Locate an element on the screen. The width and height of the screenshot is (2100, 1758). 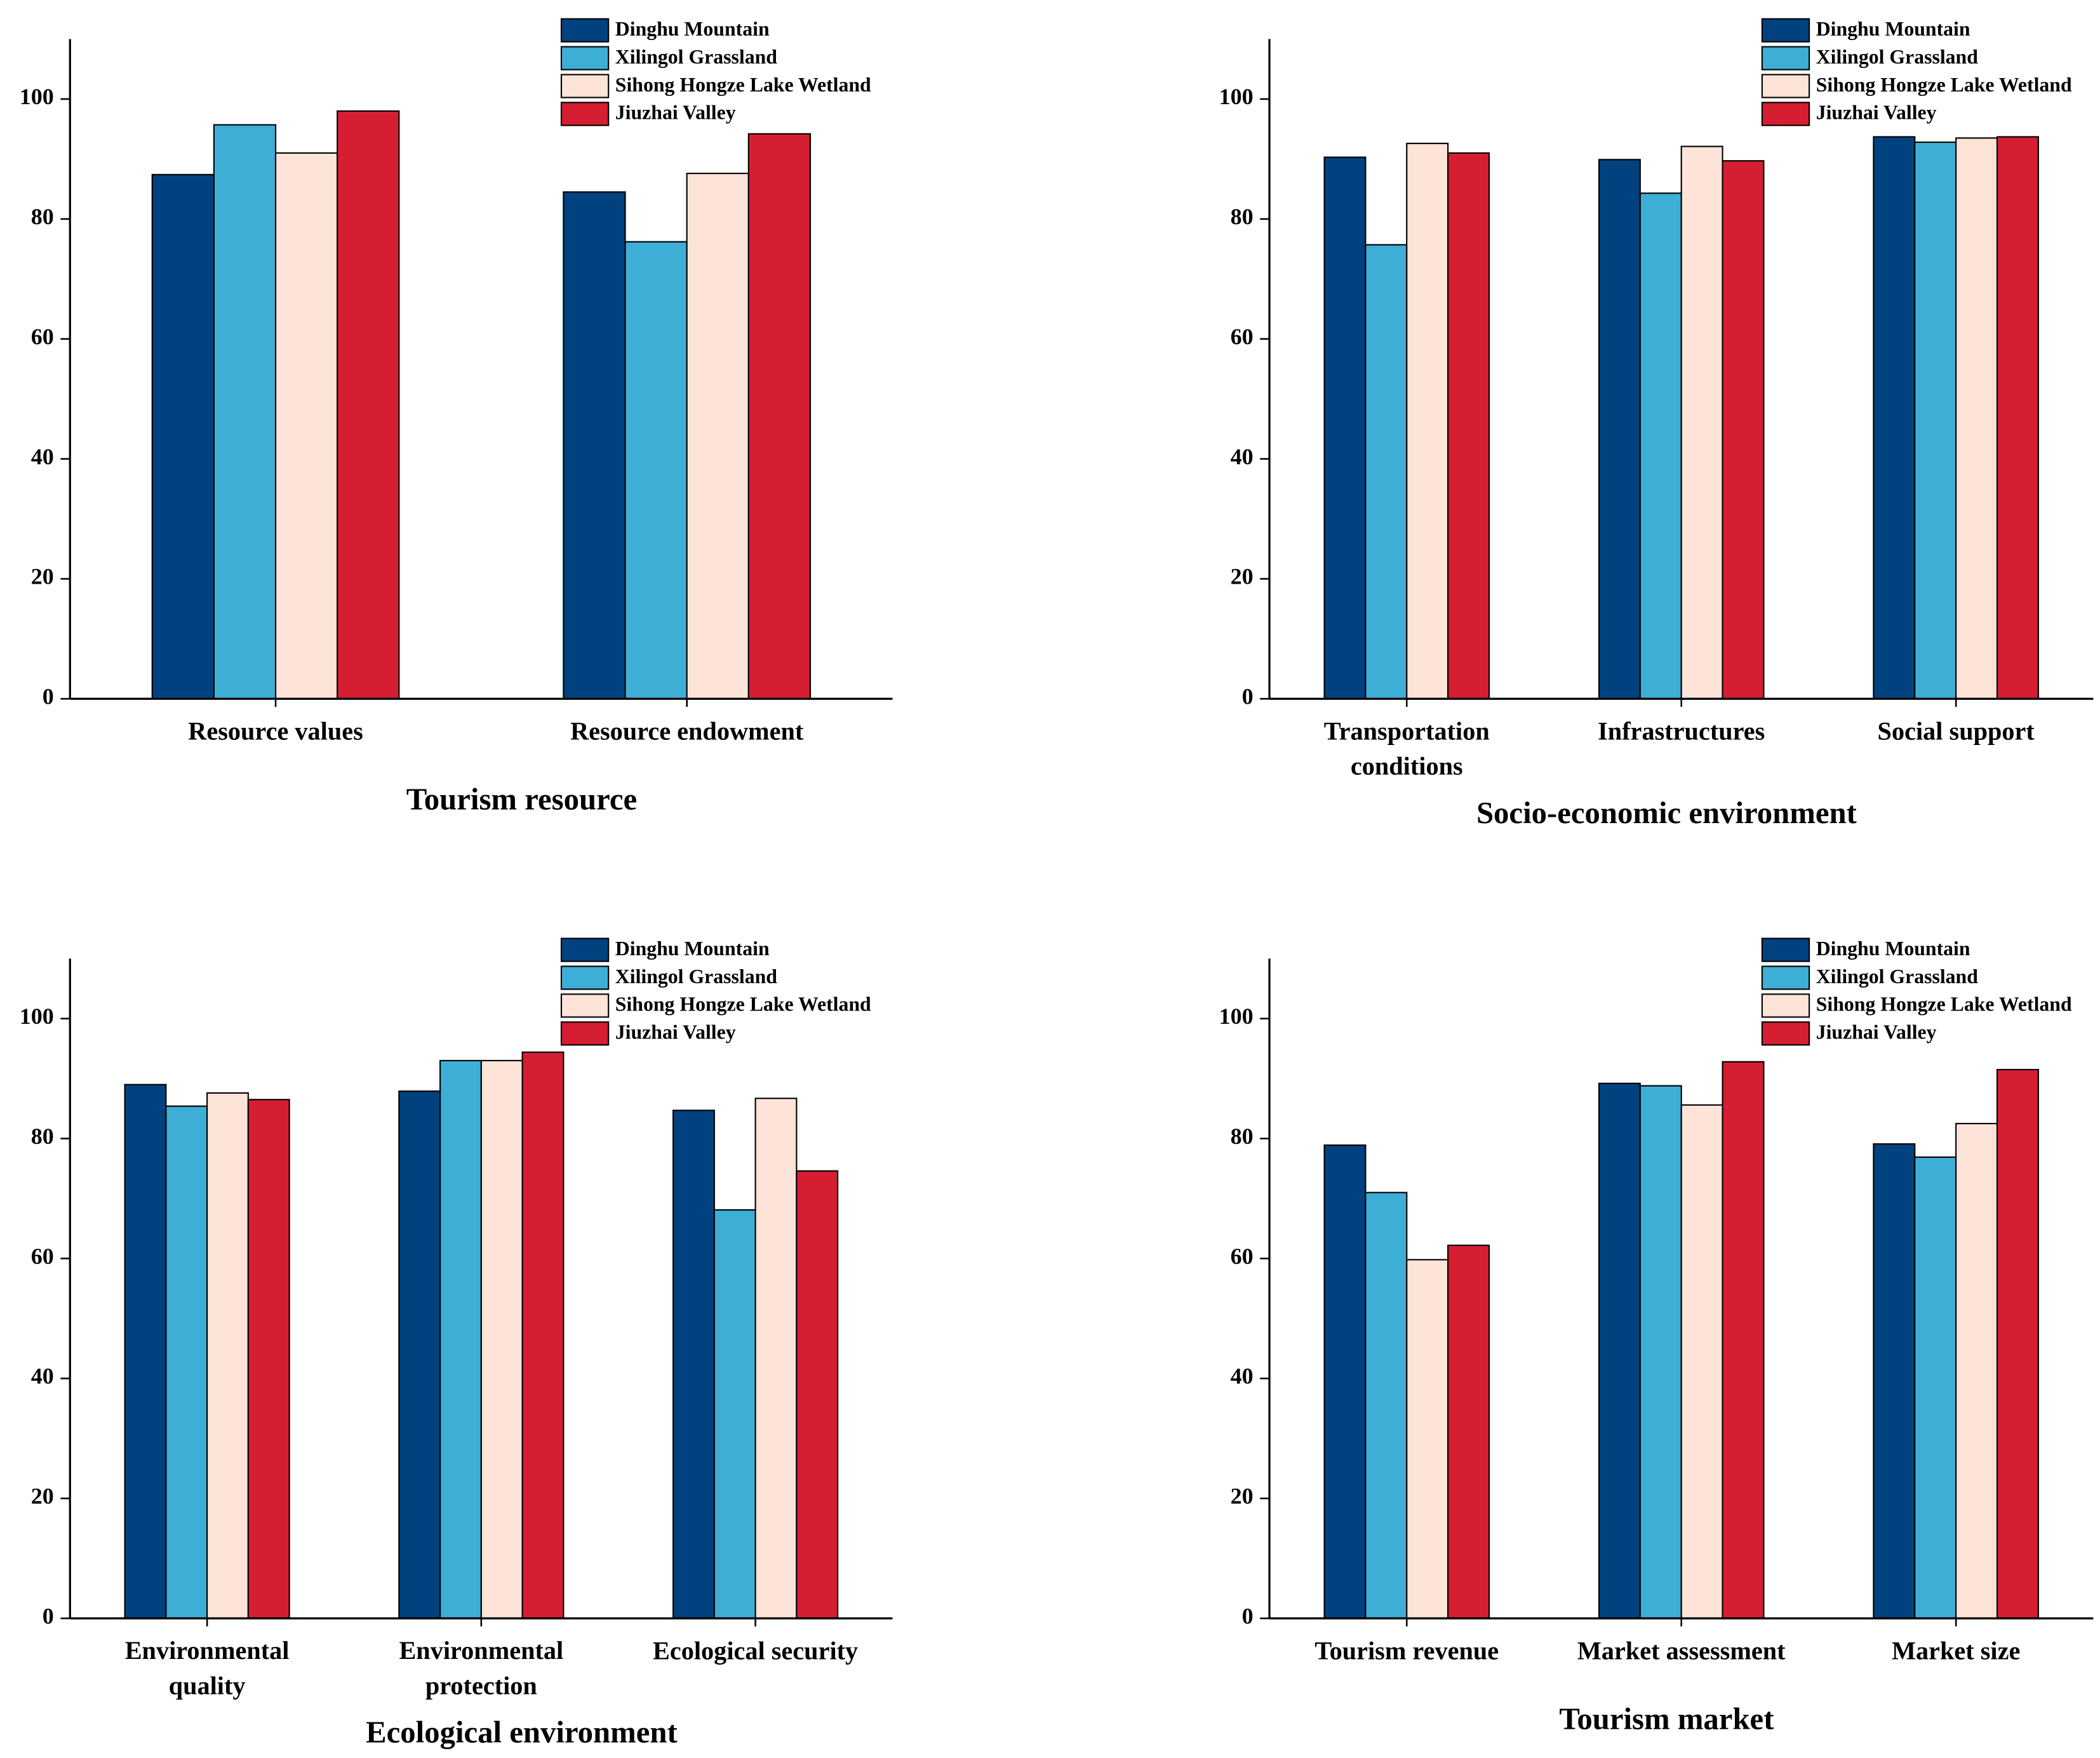
x-tick-label: Ecological security is located at coordinates (755, 1651).